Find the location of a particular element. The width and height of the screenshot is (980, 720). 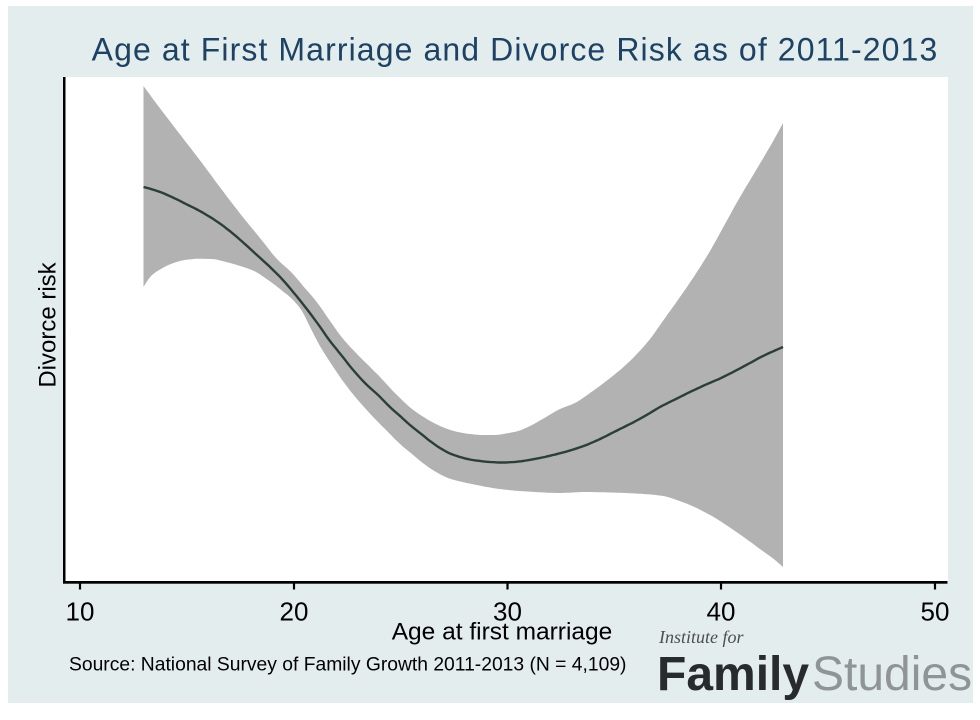

svg-text: 50 is located at coordinates (935, 612).